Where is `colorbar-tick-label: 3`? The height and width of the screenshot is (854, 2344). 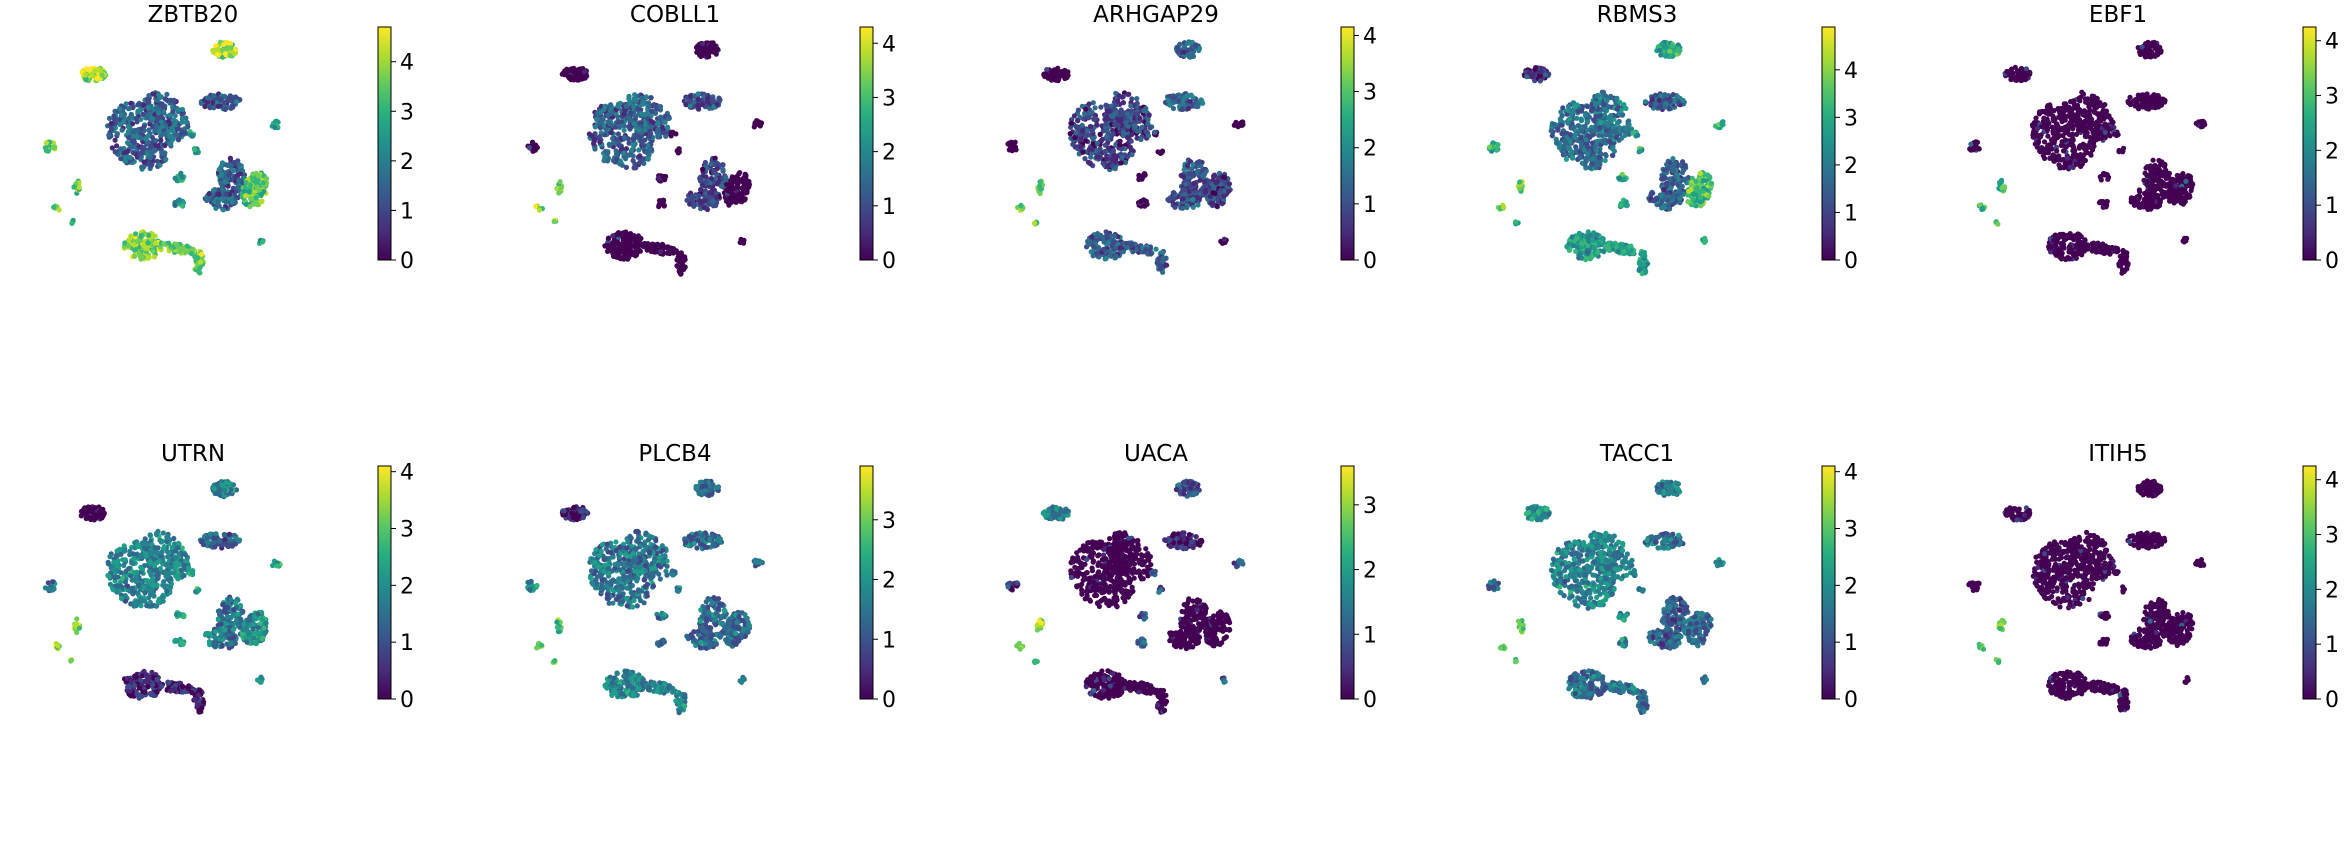 colorbar-tick-label: 3 is located at coordinates (889, 98).